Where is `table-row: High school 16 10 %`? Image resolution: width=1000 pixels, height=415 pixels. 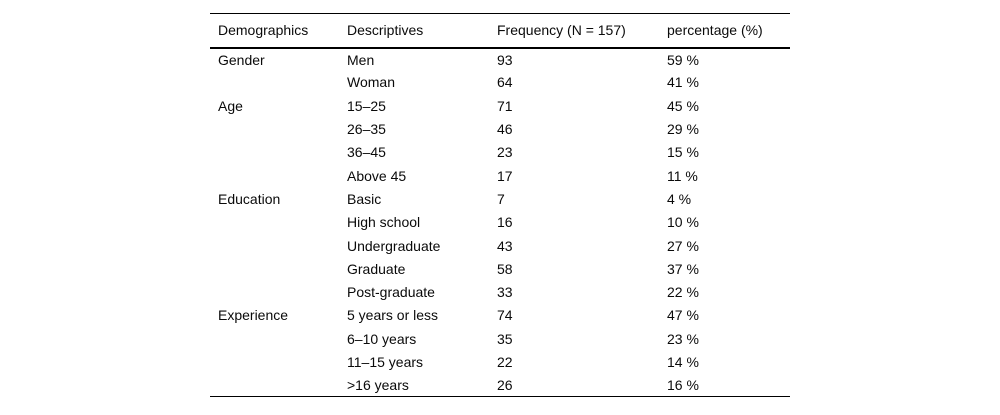 table-row: High school 16 10 % is located at coordinates (500, 222).